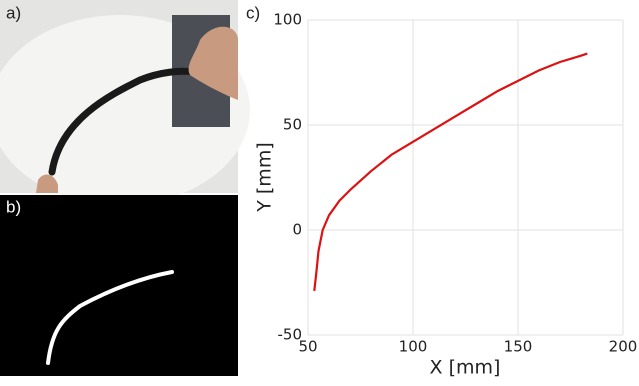 The image size is (639, 386). What do you see at coordinates (287, 20) in the screenshot?
I see `y-tick-label: 100` at bounding box center [287, 20].